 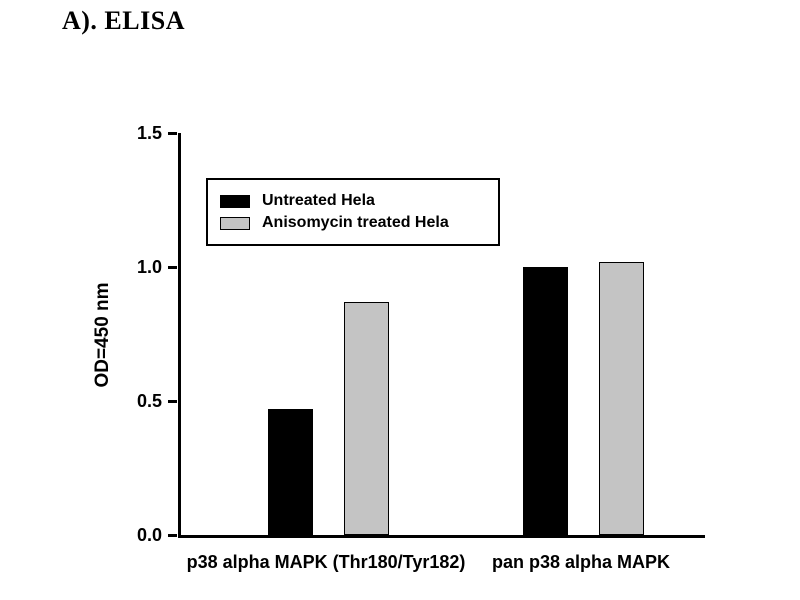 I want to click on legend-label-untreated: Untreated Hela, so click(x=318, y=200).